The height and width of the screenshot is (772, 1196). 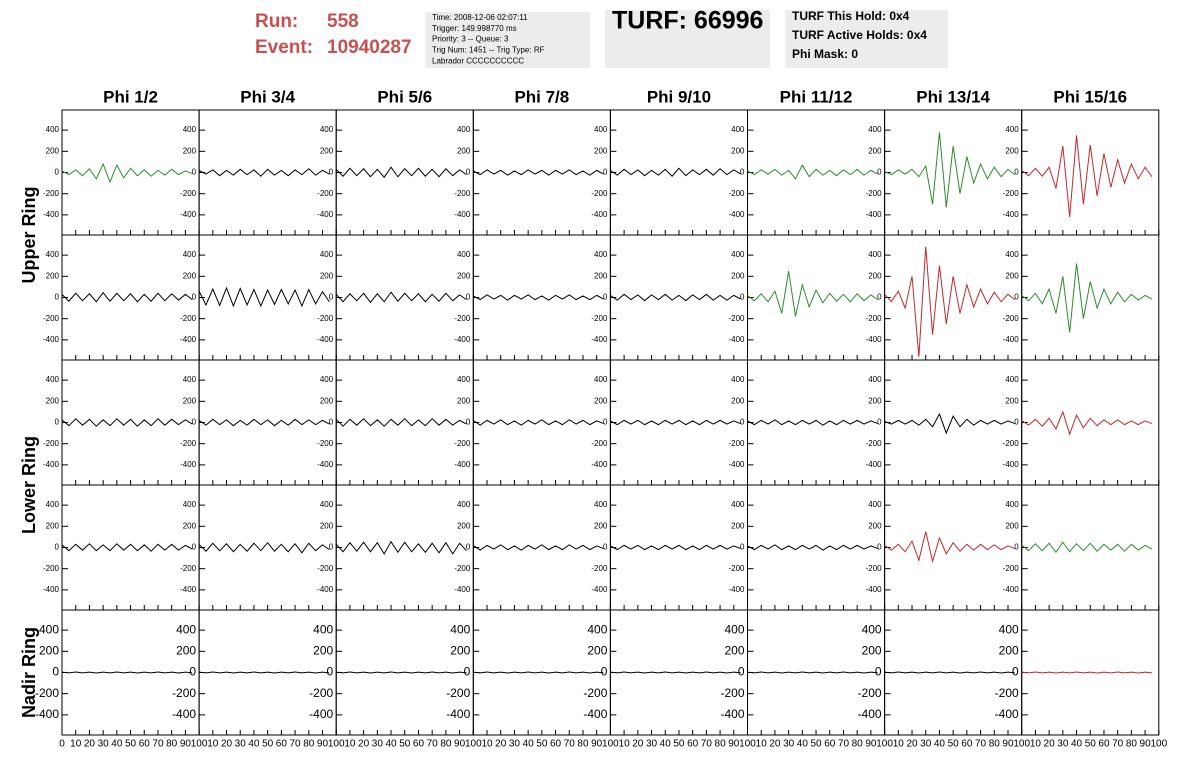 I want to click on x-tick-label: 0, so click(x=62, y=744).